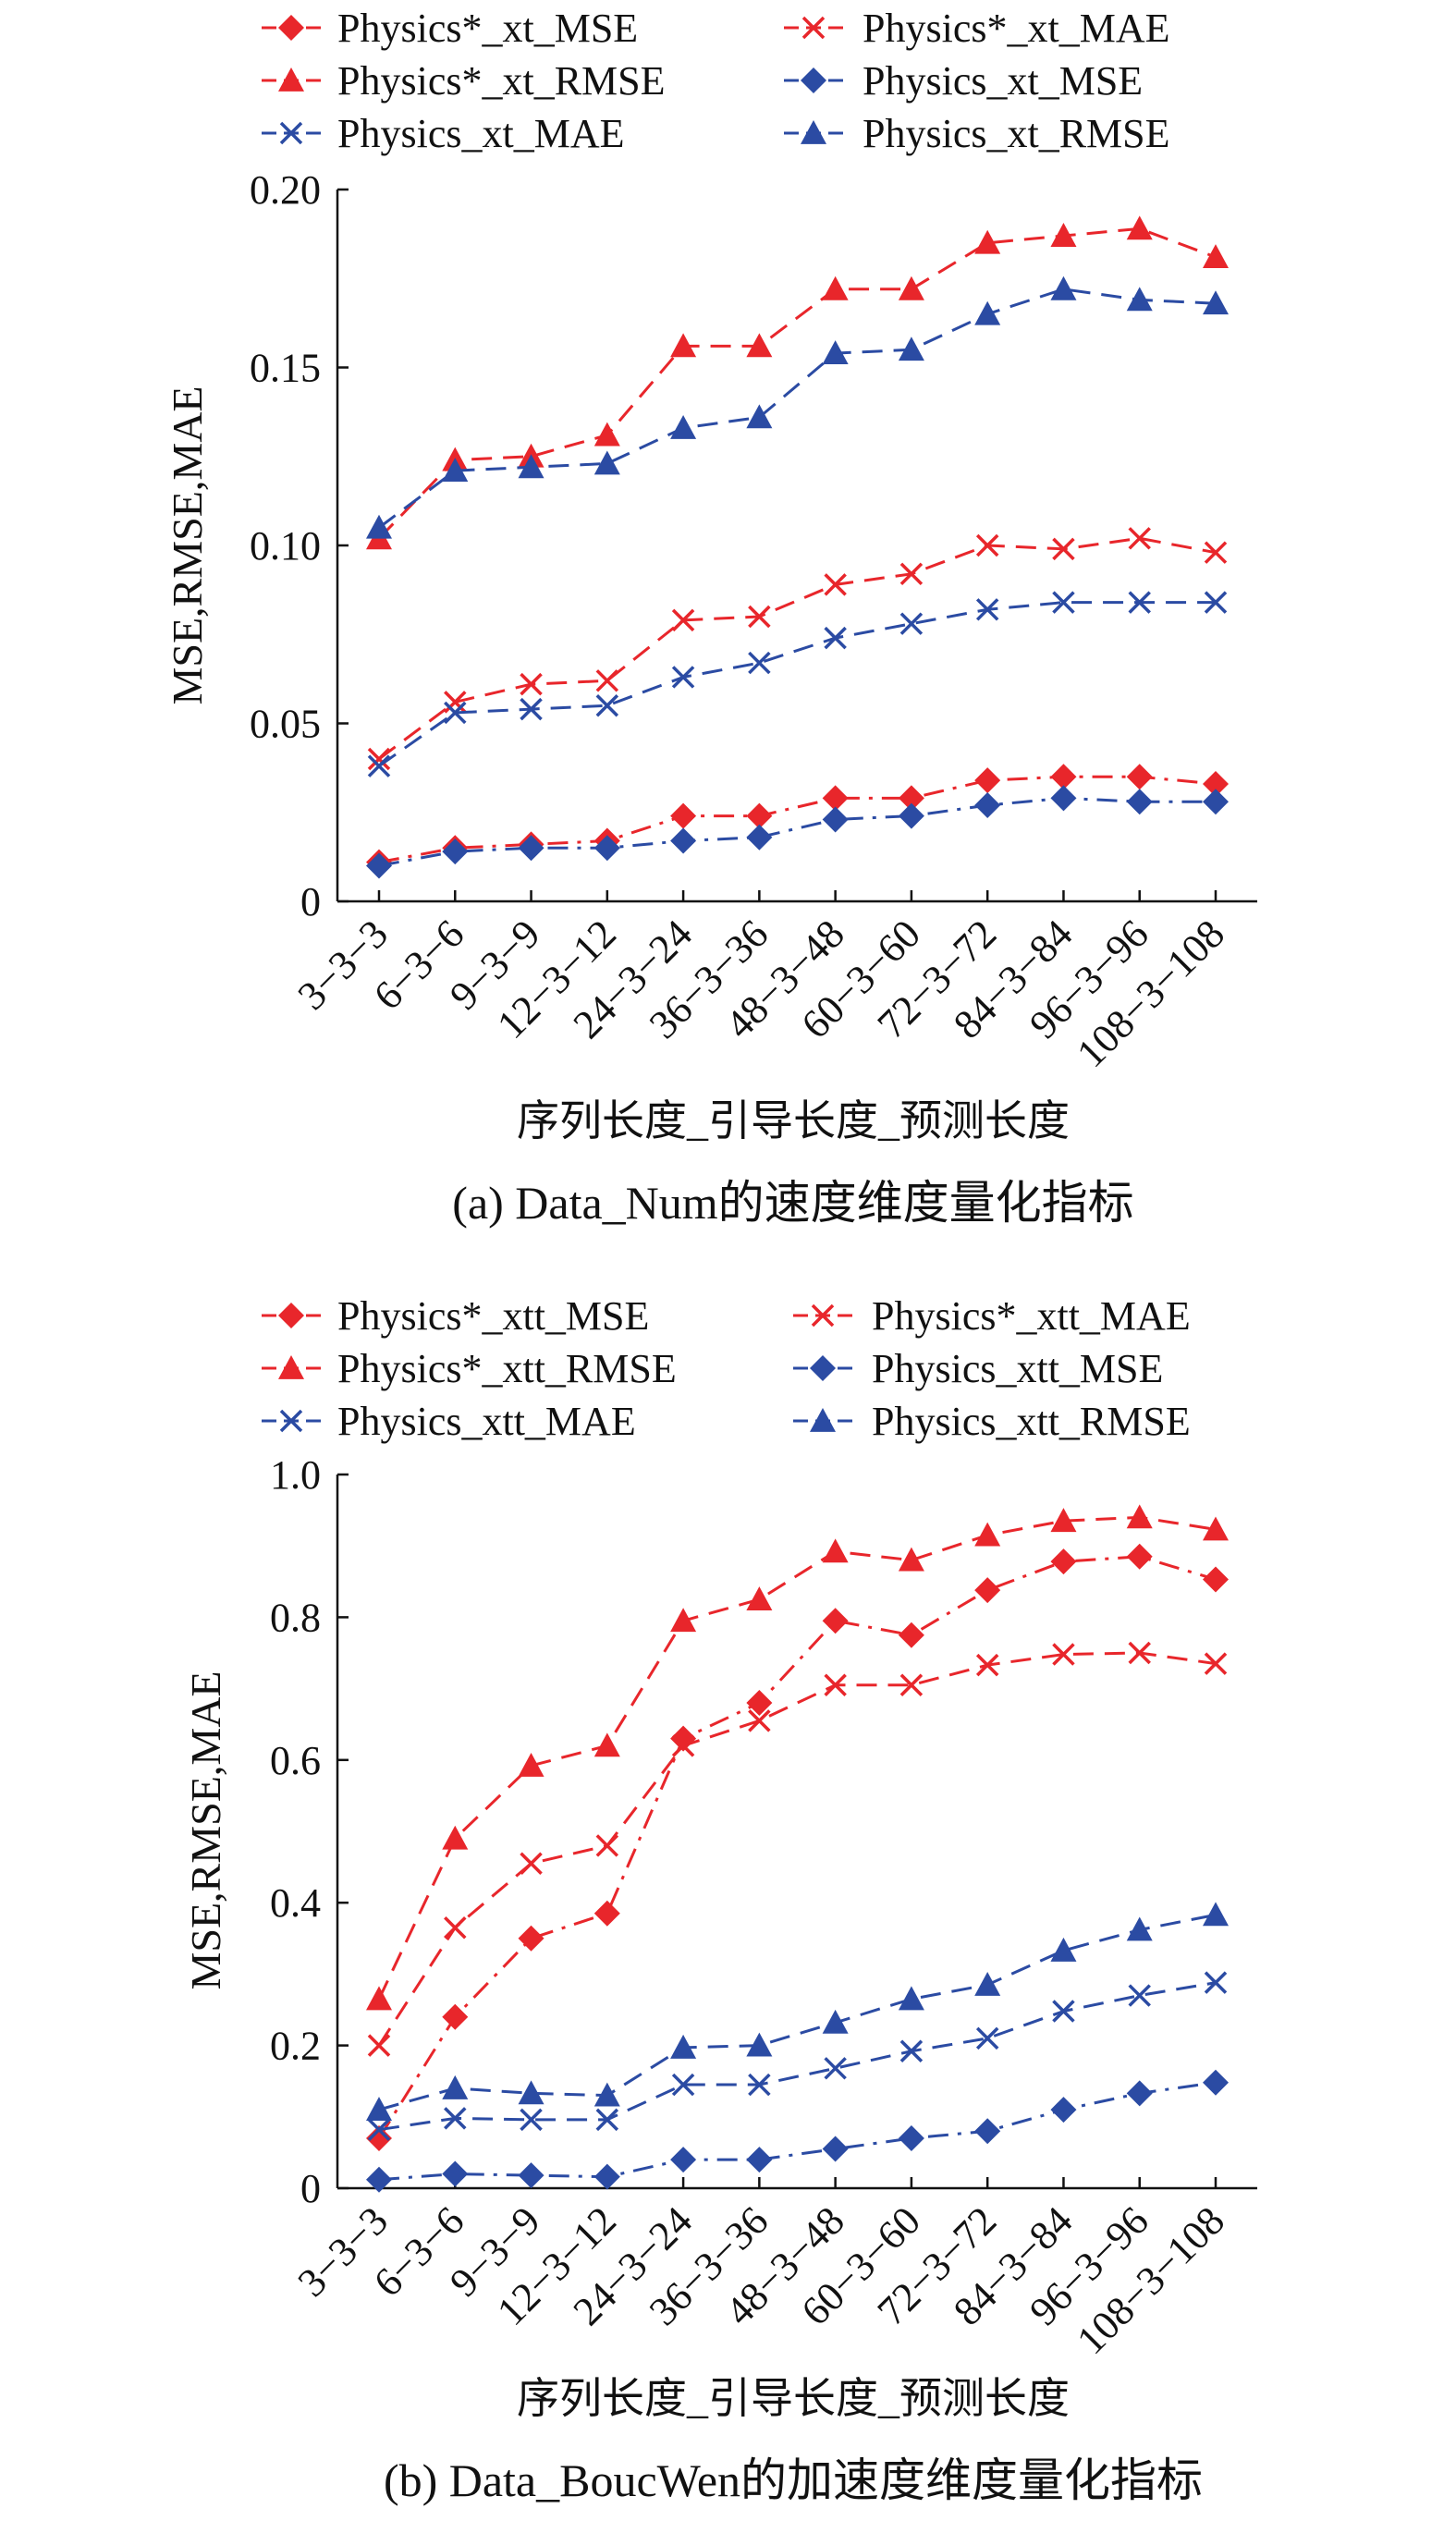 Image resolution: width=1456 pixels, height=2521 pixels. I want to click on chart-b-y-tick-label: 0.4, so click(295, 1903).